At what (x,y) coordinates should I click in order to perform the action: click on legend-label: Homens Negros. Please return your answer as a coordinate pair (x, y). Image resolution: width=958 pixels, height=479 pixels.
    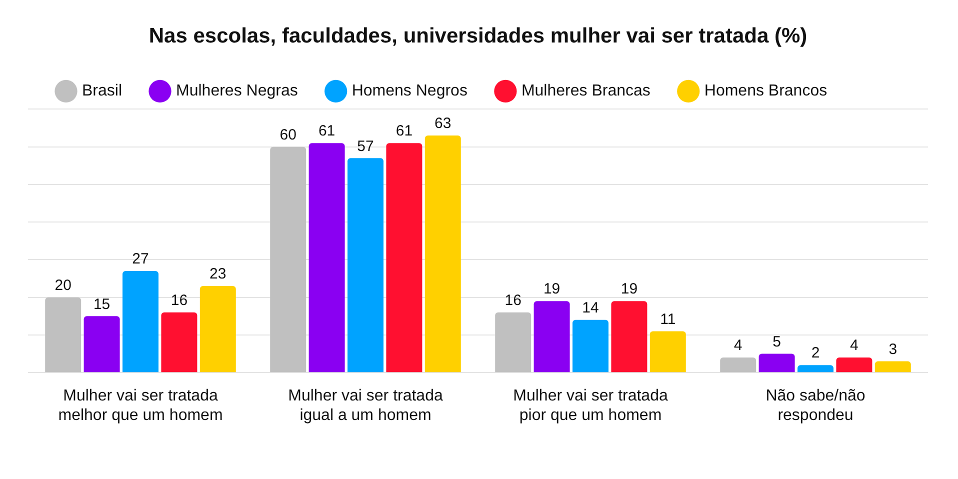
    Looking at the image, I should click on (410, 91).